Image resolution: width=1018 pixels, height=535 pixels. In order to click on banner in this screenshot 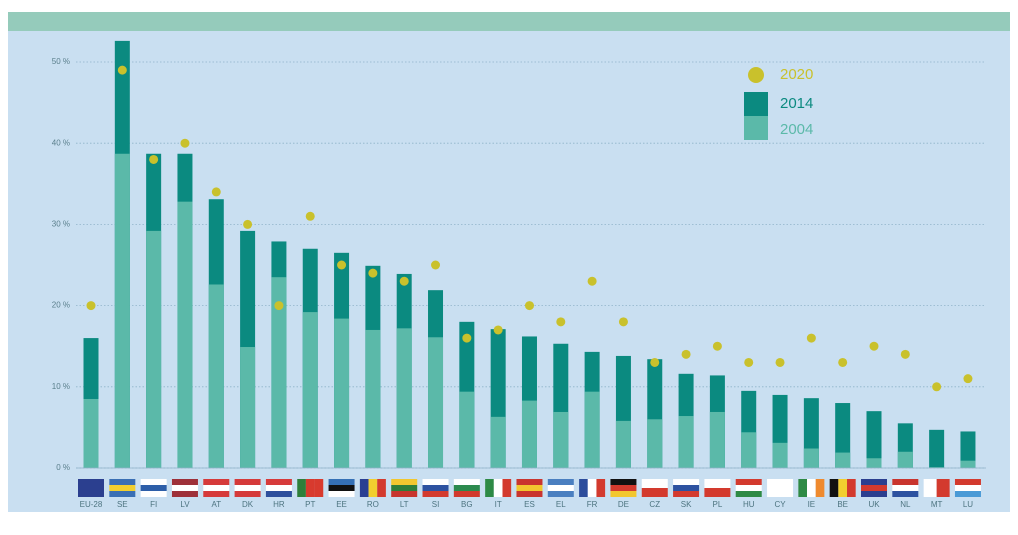, I will do `click(509, 21)`.